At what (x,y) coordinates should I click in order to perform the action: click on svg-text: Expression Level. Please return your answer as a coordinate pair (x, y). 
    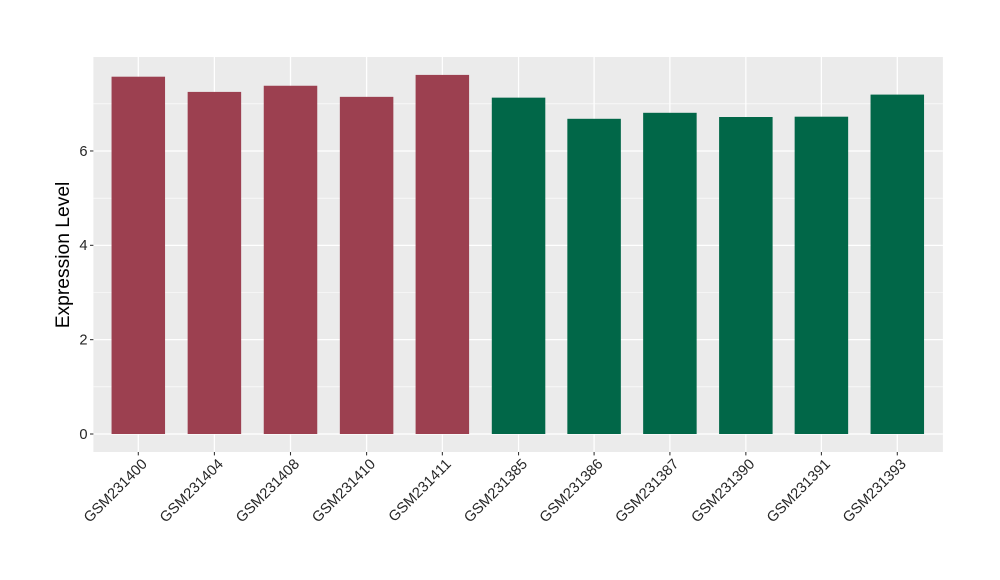
    Looking at the image, I should click on (63, 255).